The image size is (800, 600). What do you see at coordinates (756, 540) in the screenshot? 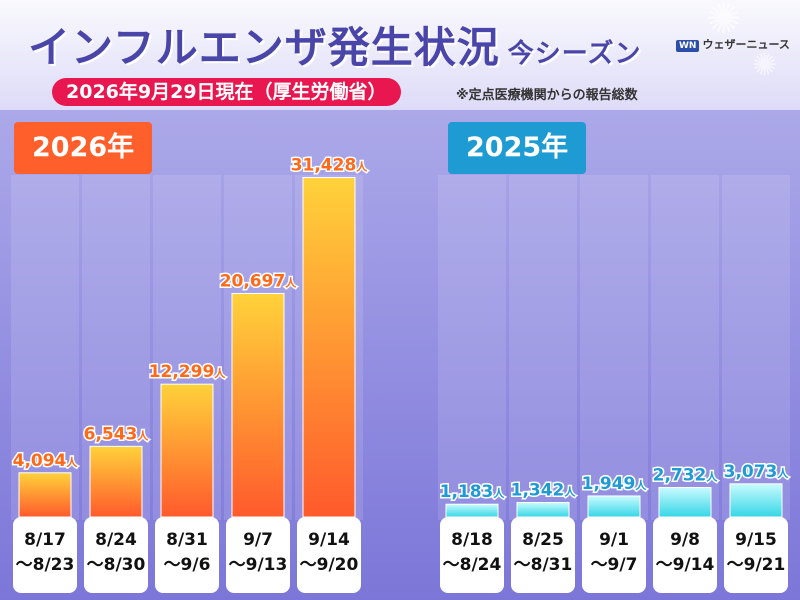
I see `x-tick-label-line: 9/15` at bounding box center [756, 540].